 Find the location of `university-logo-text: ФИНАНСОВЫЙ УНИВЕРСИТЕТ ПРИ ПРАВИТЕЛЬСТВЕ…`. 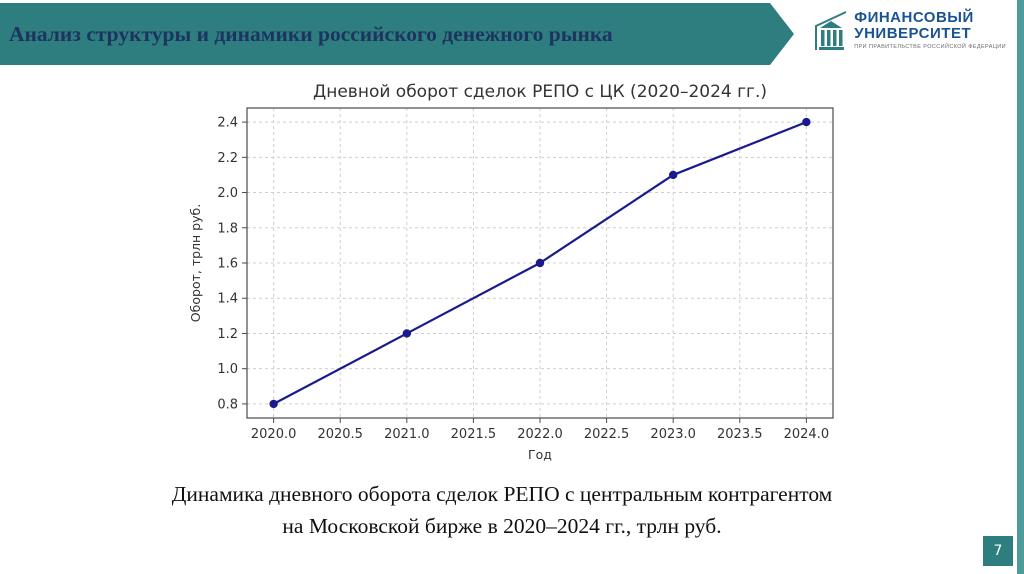

university-logo-text: ФИНАНСОВЫЙ УНИВЕРСИТЕТ ПРИ ПРАВИТЕЛЬСТВЕ… is located at coordinates (930, 30).